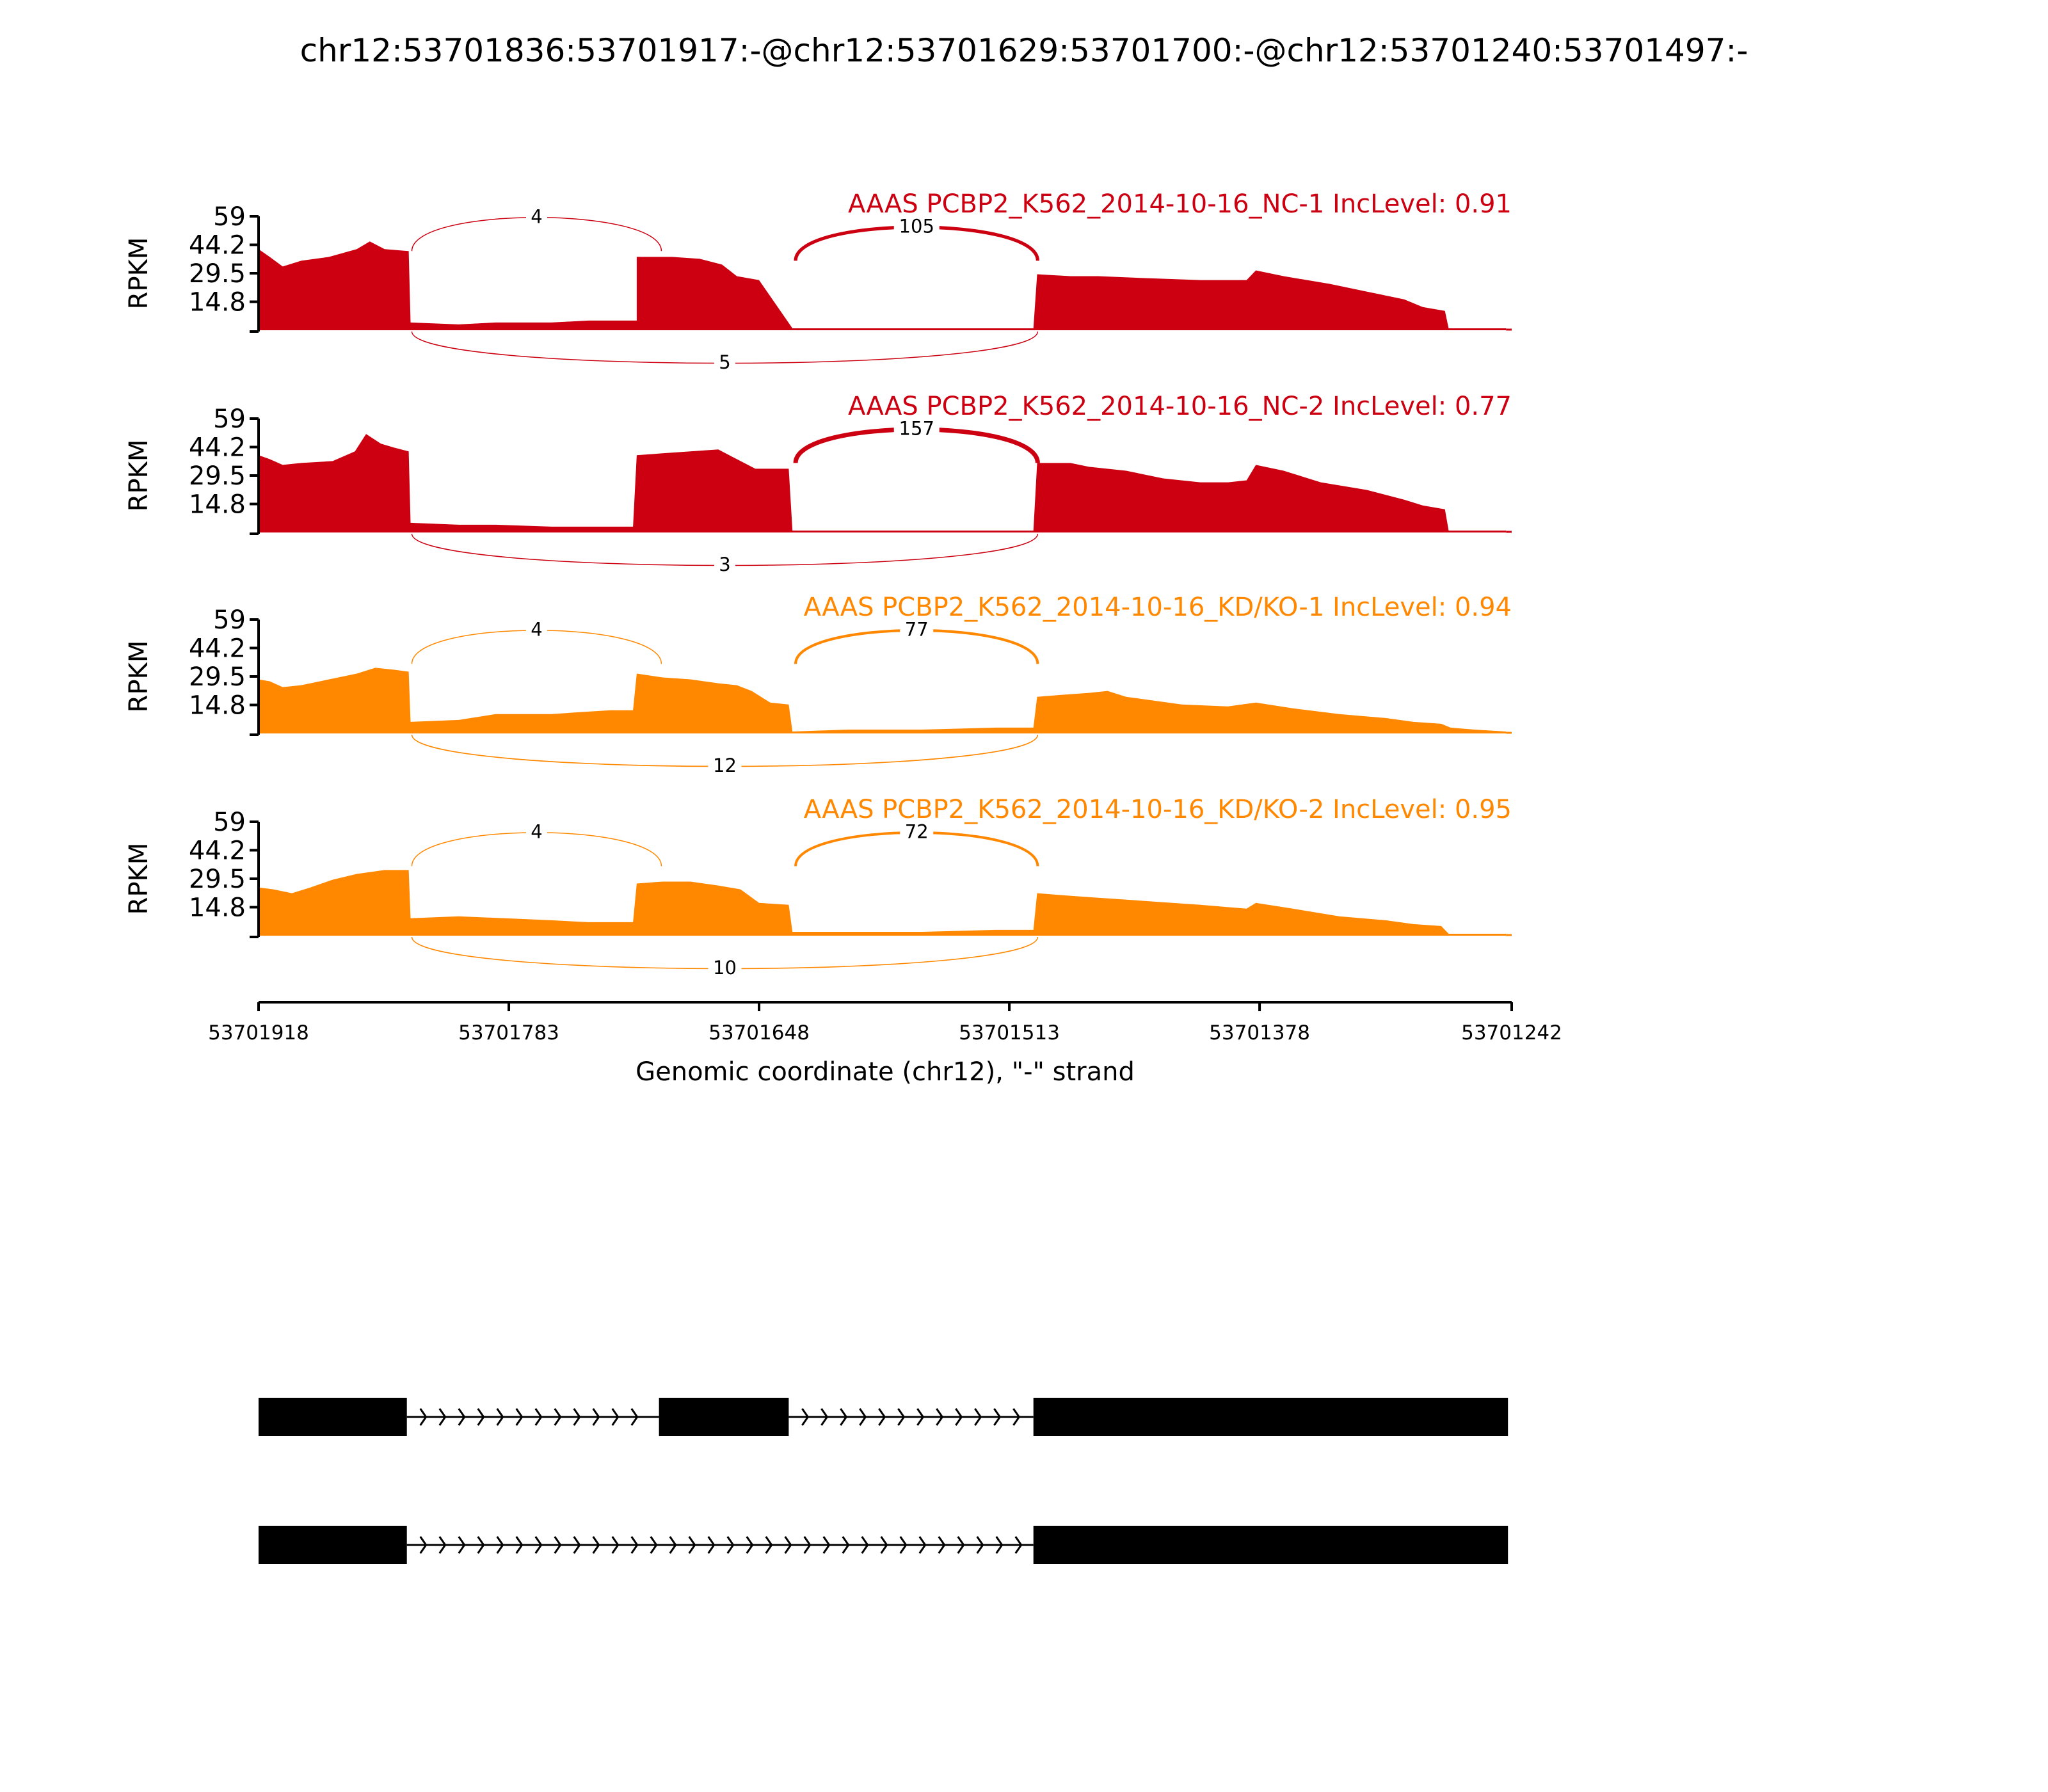 The width and height of the screenshot is (2048, 1792). What do you see at coordinates (883, 1481) in the screenshot?
I see `isoform-track` at bounding box center [883, 1481].